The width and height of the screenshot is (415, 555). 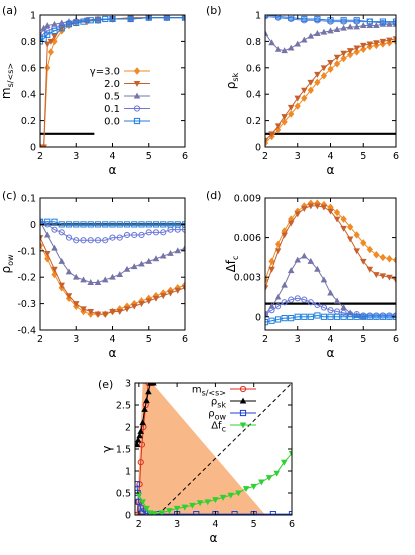 What do you see at coordinates (201, 449) in the screenshot?
I see `shaded-region` at bounding box center [201, 449].